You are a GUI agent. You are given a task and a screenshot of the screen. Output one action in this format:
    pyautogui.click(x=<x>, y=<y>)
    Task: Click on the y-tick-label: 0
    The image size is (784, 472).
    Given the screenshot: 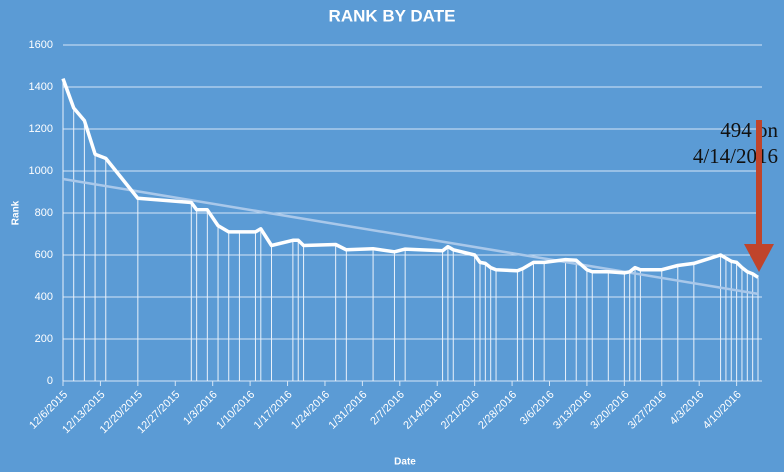 What is the action you would take?
    pyautogui.click(x=50, y=381)
    